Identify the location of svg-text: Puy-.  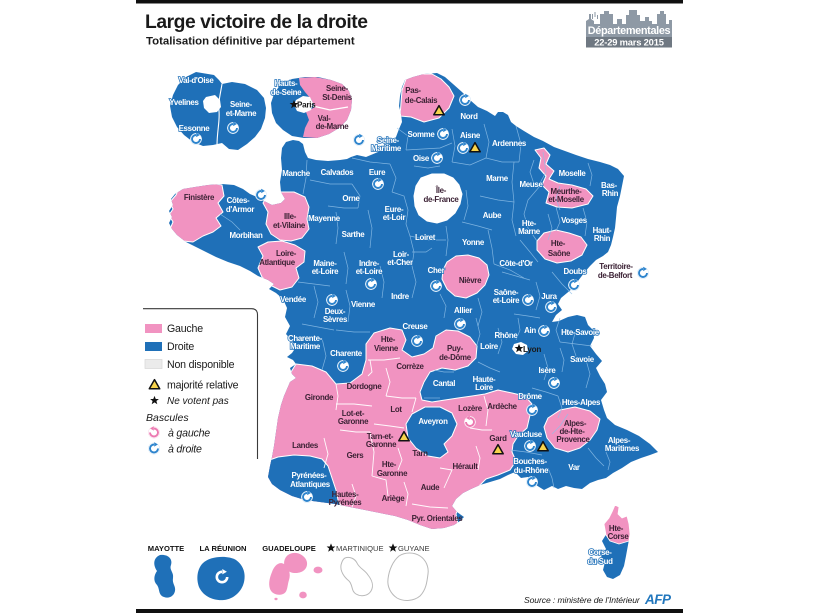
(455, 348).